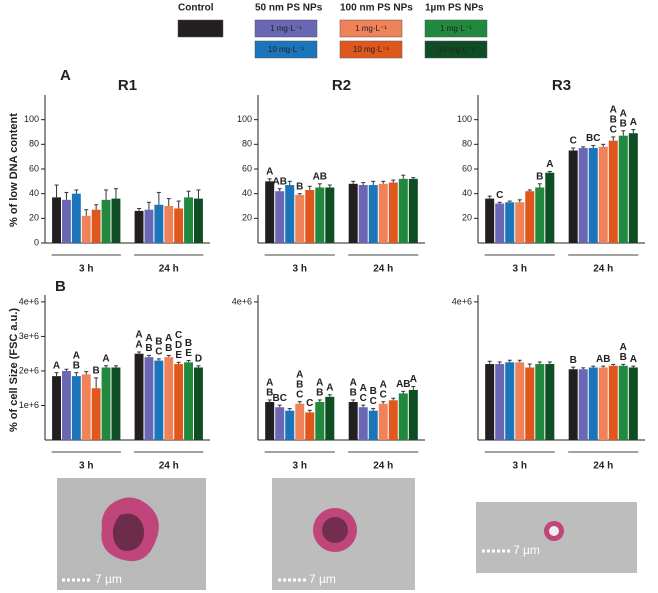 The image size is (658, 593). I want to click on legend-label: 10 mg·L⁻¹, so click(286, 49).